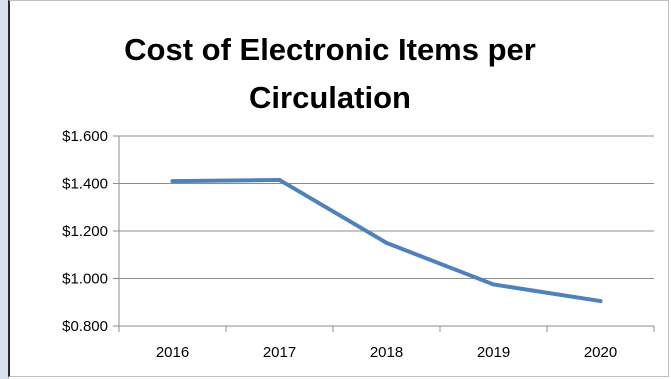 This screenshot has width=671, height=379. Describe the element at coordinates (600, 352) in the screenshot. I see `x-tick-label: 2020` at that location.